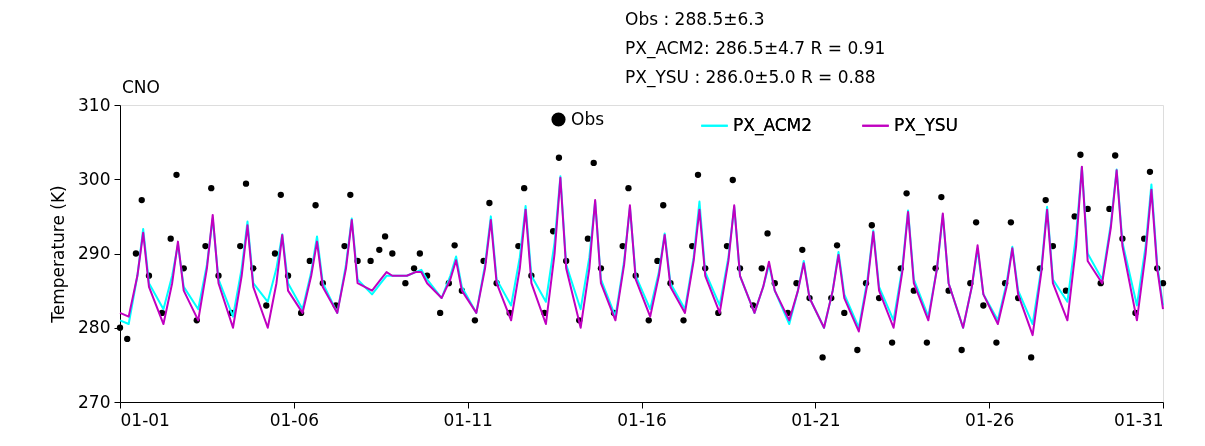 This screenshot has width=1205, height=446. Describe the element at coordinates (588, 118) in the screenshot. I see `legend-label: Obs` at that location.